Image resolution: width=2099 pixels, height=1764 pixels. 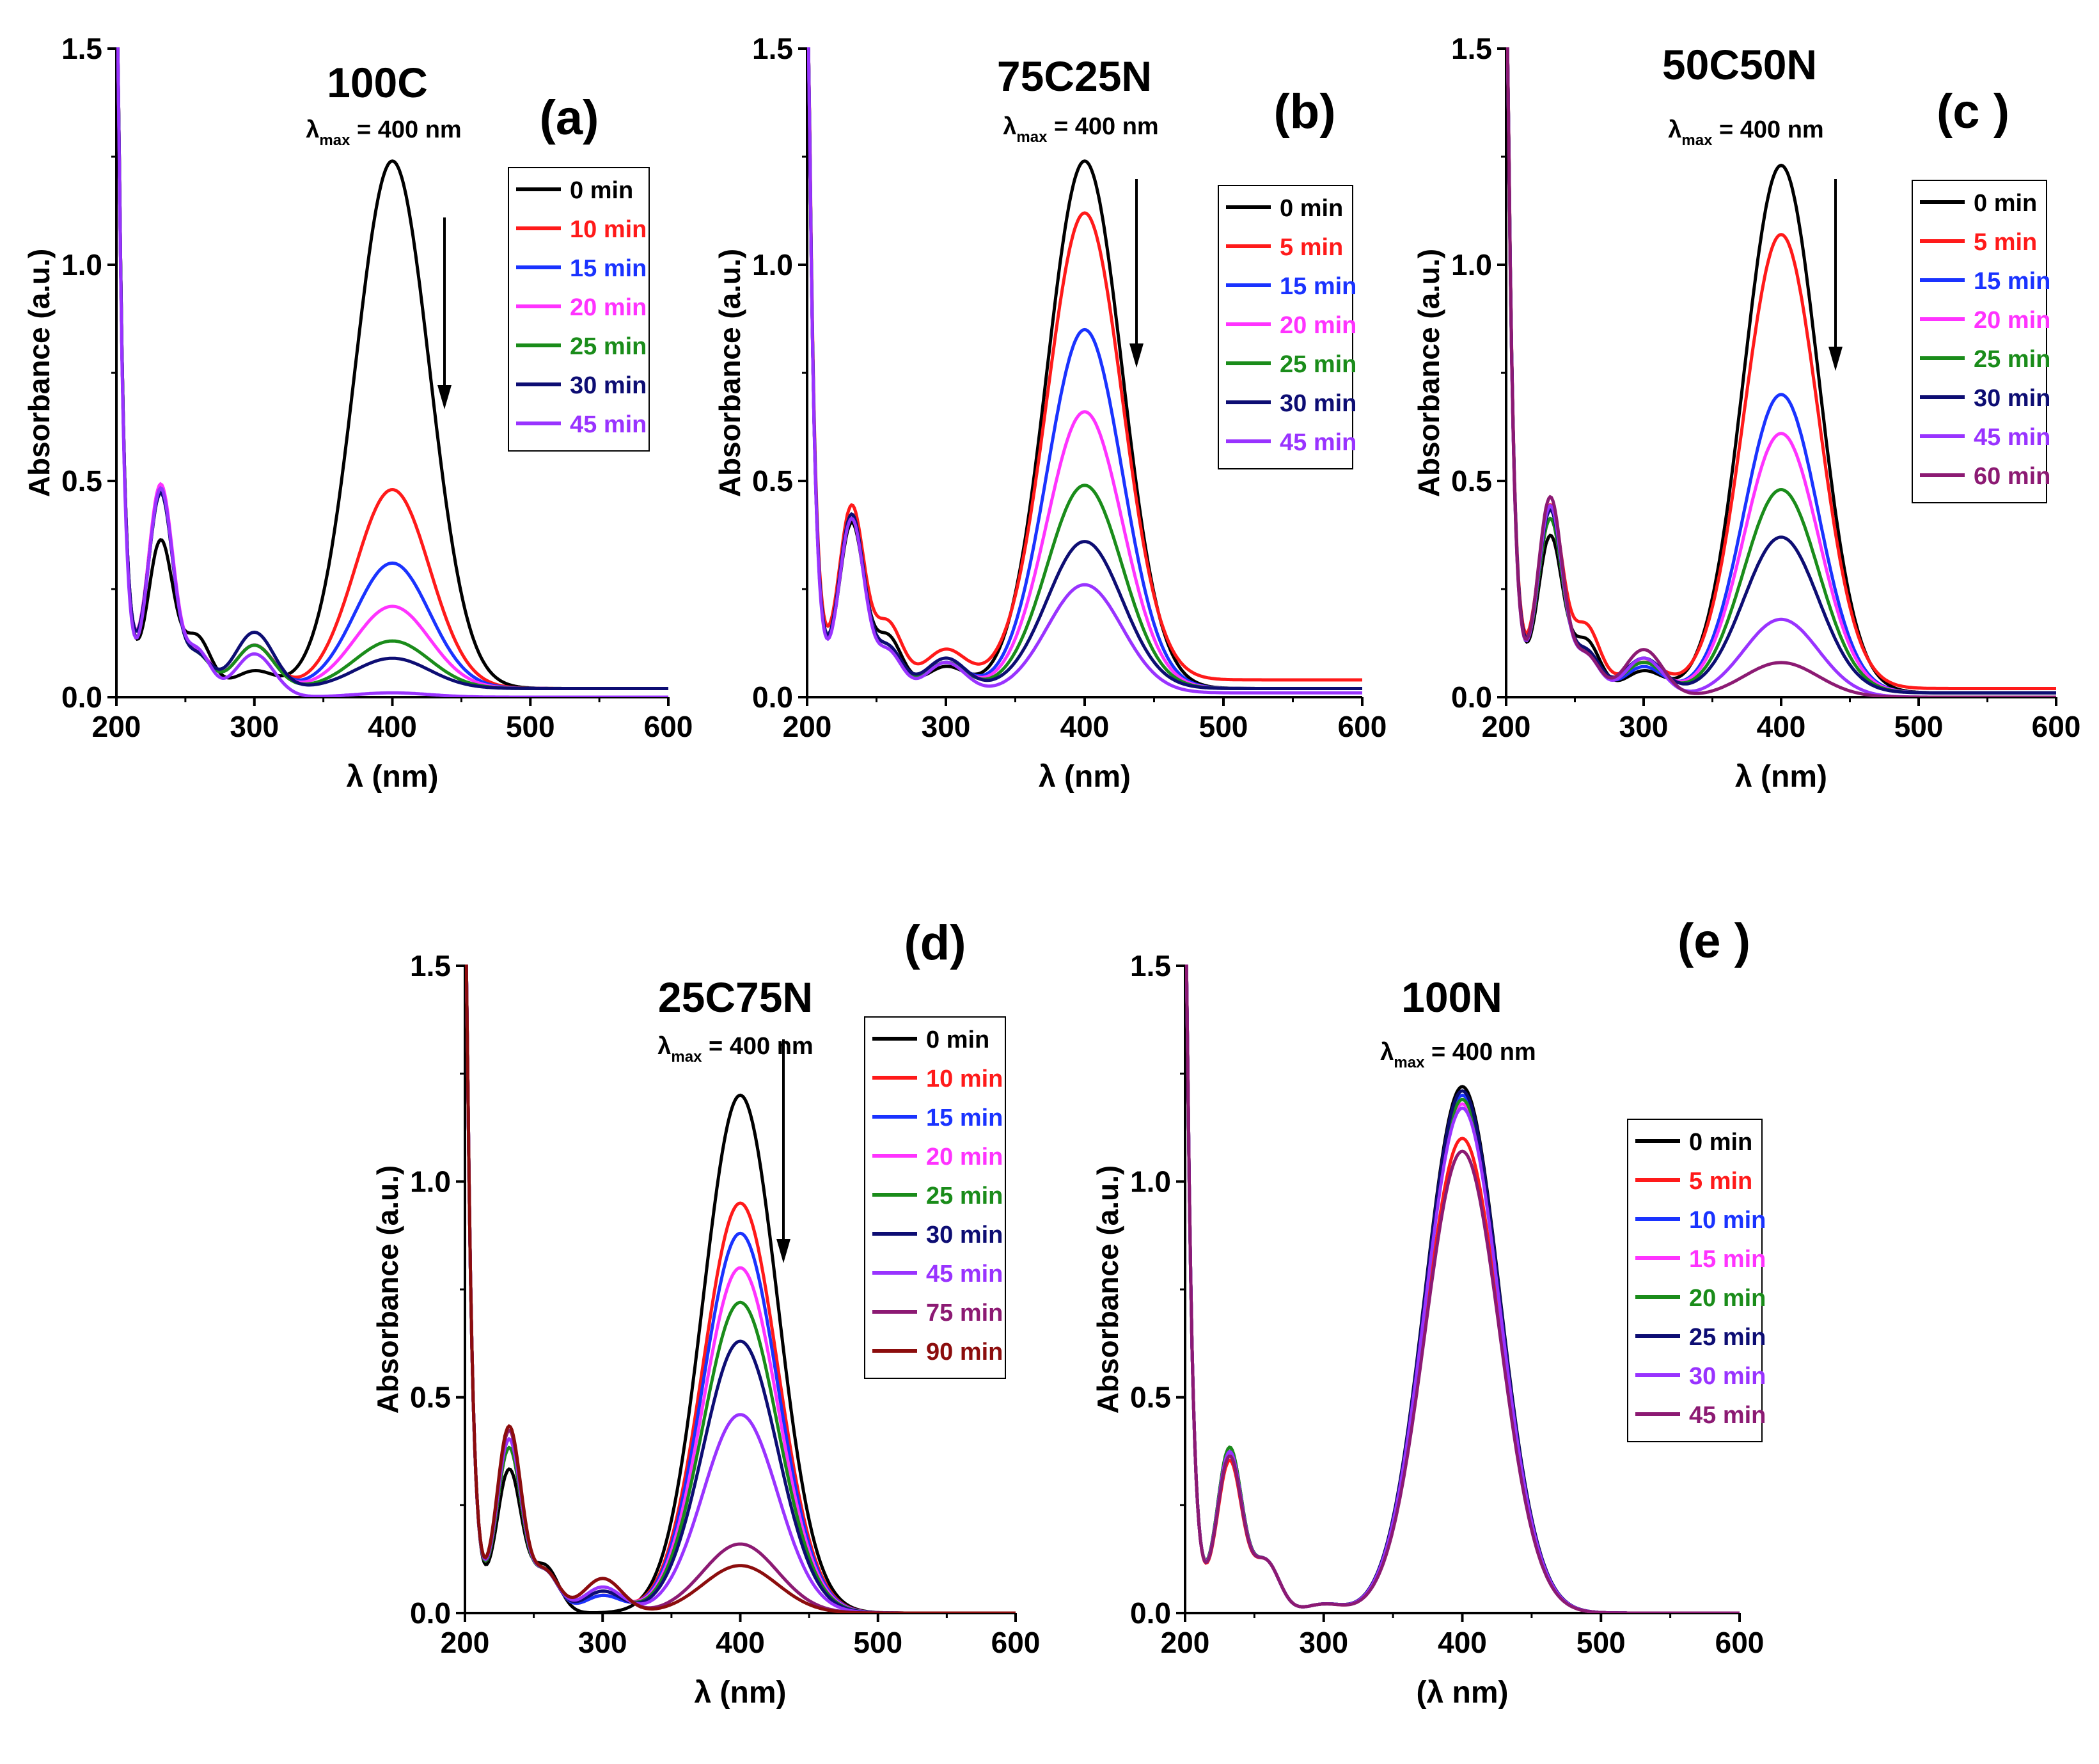 I want to click on series-line-30-min, so click(x=1781, y=371).